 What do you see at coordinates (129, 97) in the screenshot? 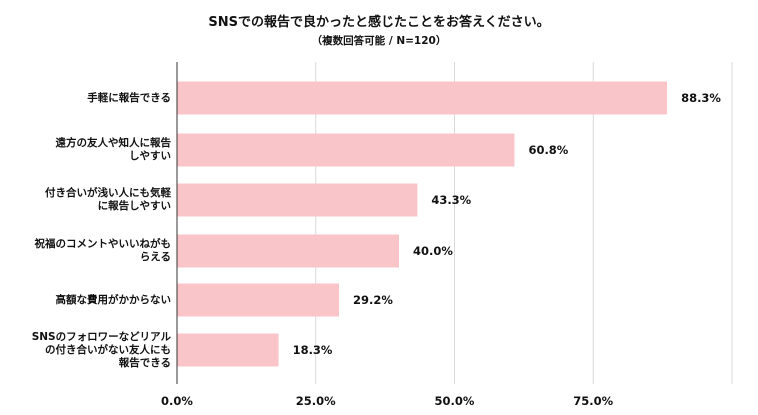
I see `category-label-0: 手軽に報告できる` at bounding box center [129, 97].